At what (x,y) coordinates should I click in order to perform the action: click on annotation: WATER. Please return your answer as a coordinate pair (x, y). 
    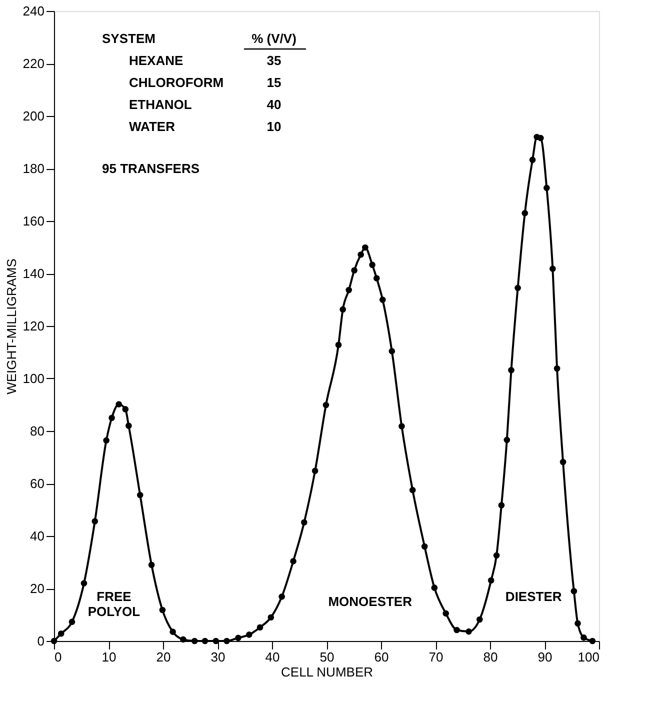
    Looking at the image, I should click on (152, 126).